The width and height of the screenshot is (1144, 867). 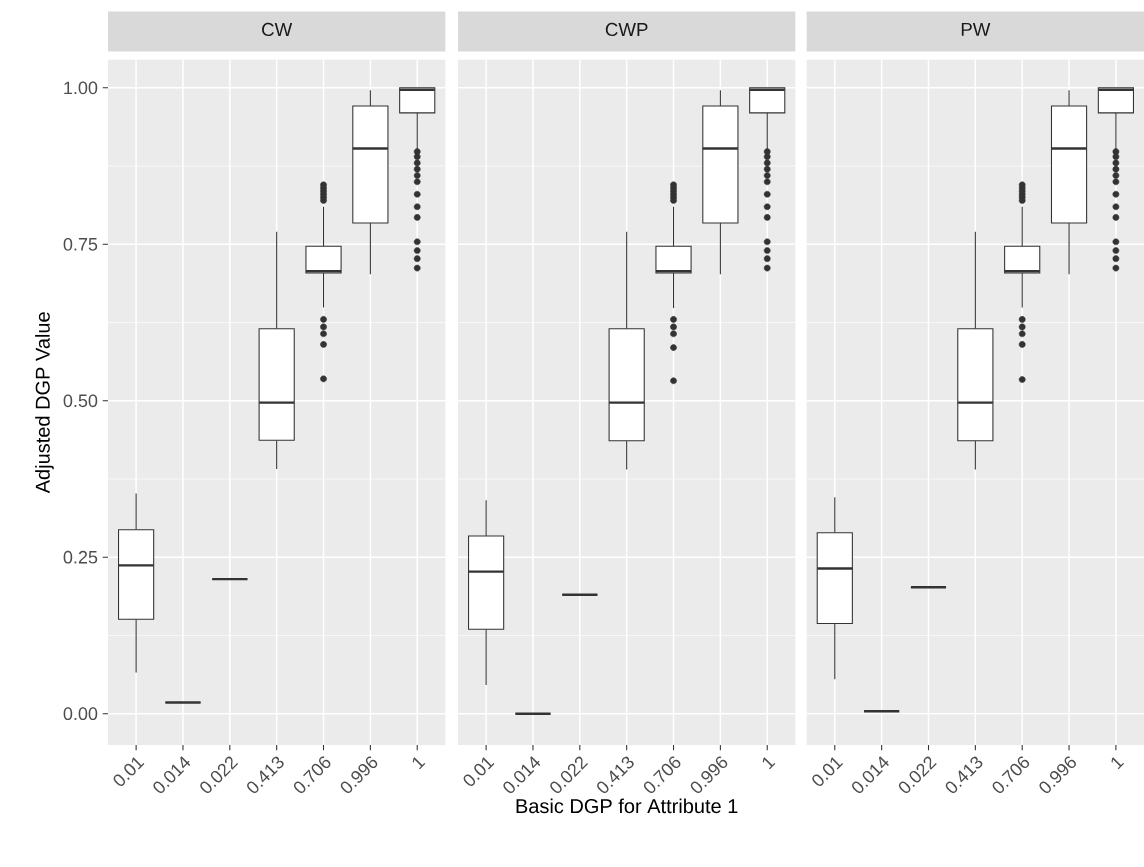 I want to click on y-tick-label: 0.50, so click(x=80, y=401).